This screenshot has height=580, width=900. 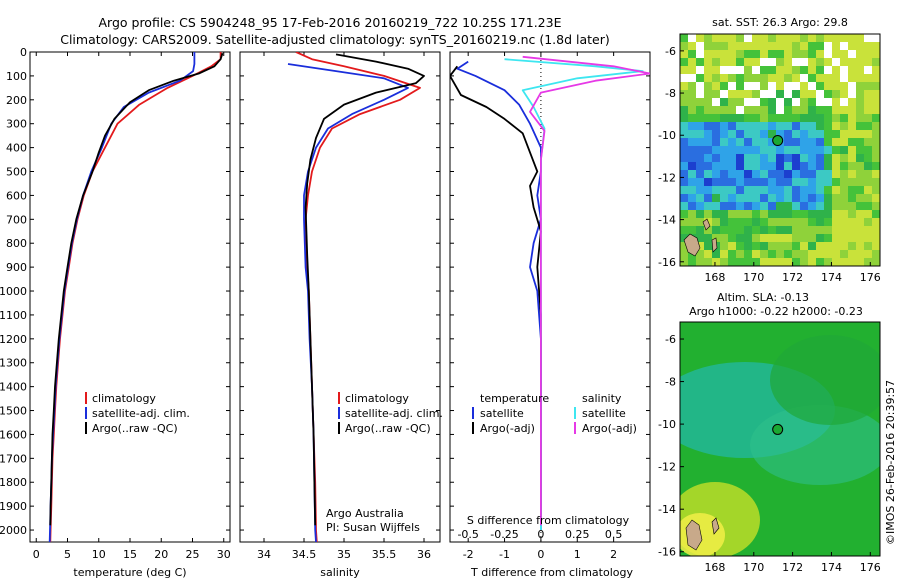 I want to click on x-top-tick-label: 0.25, so click(x=577, y=534).